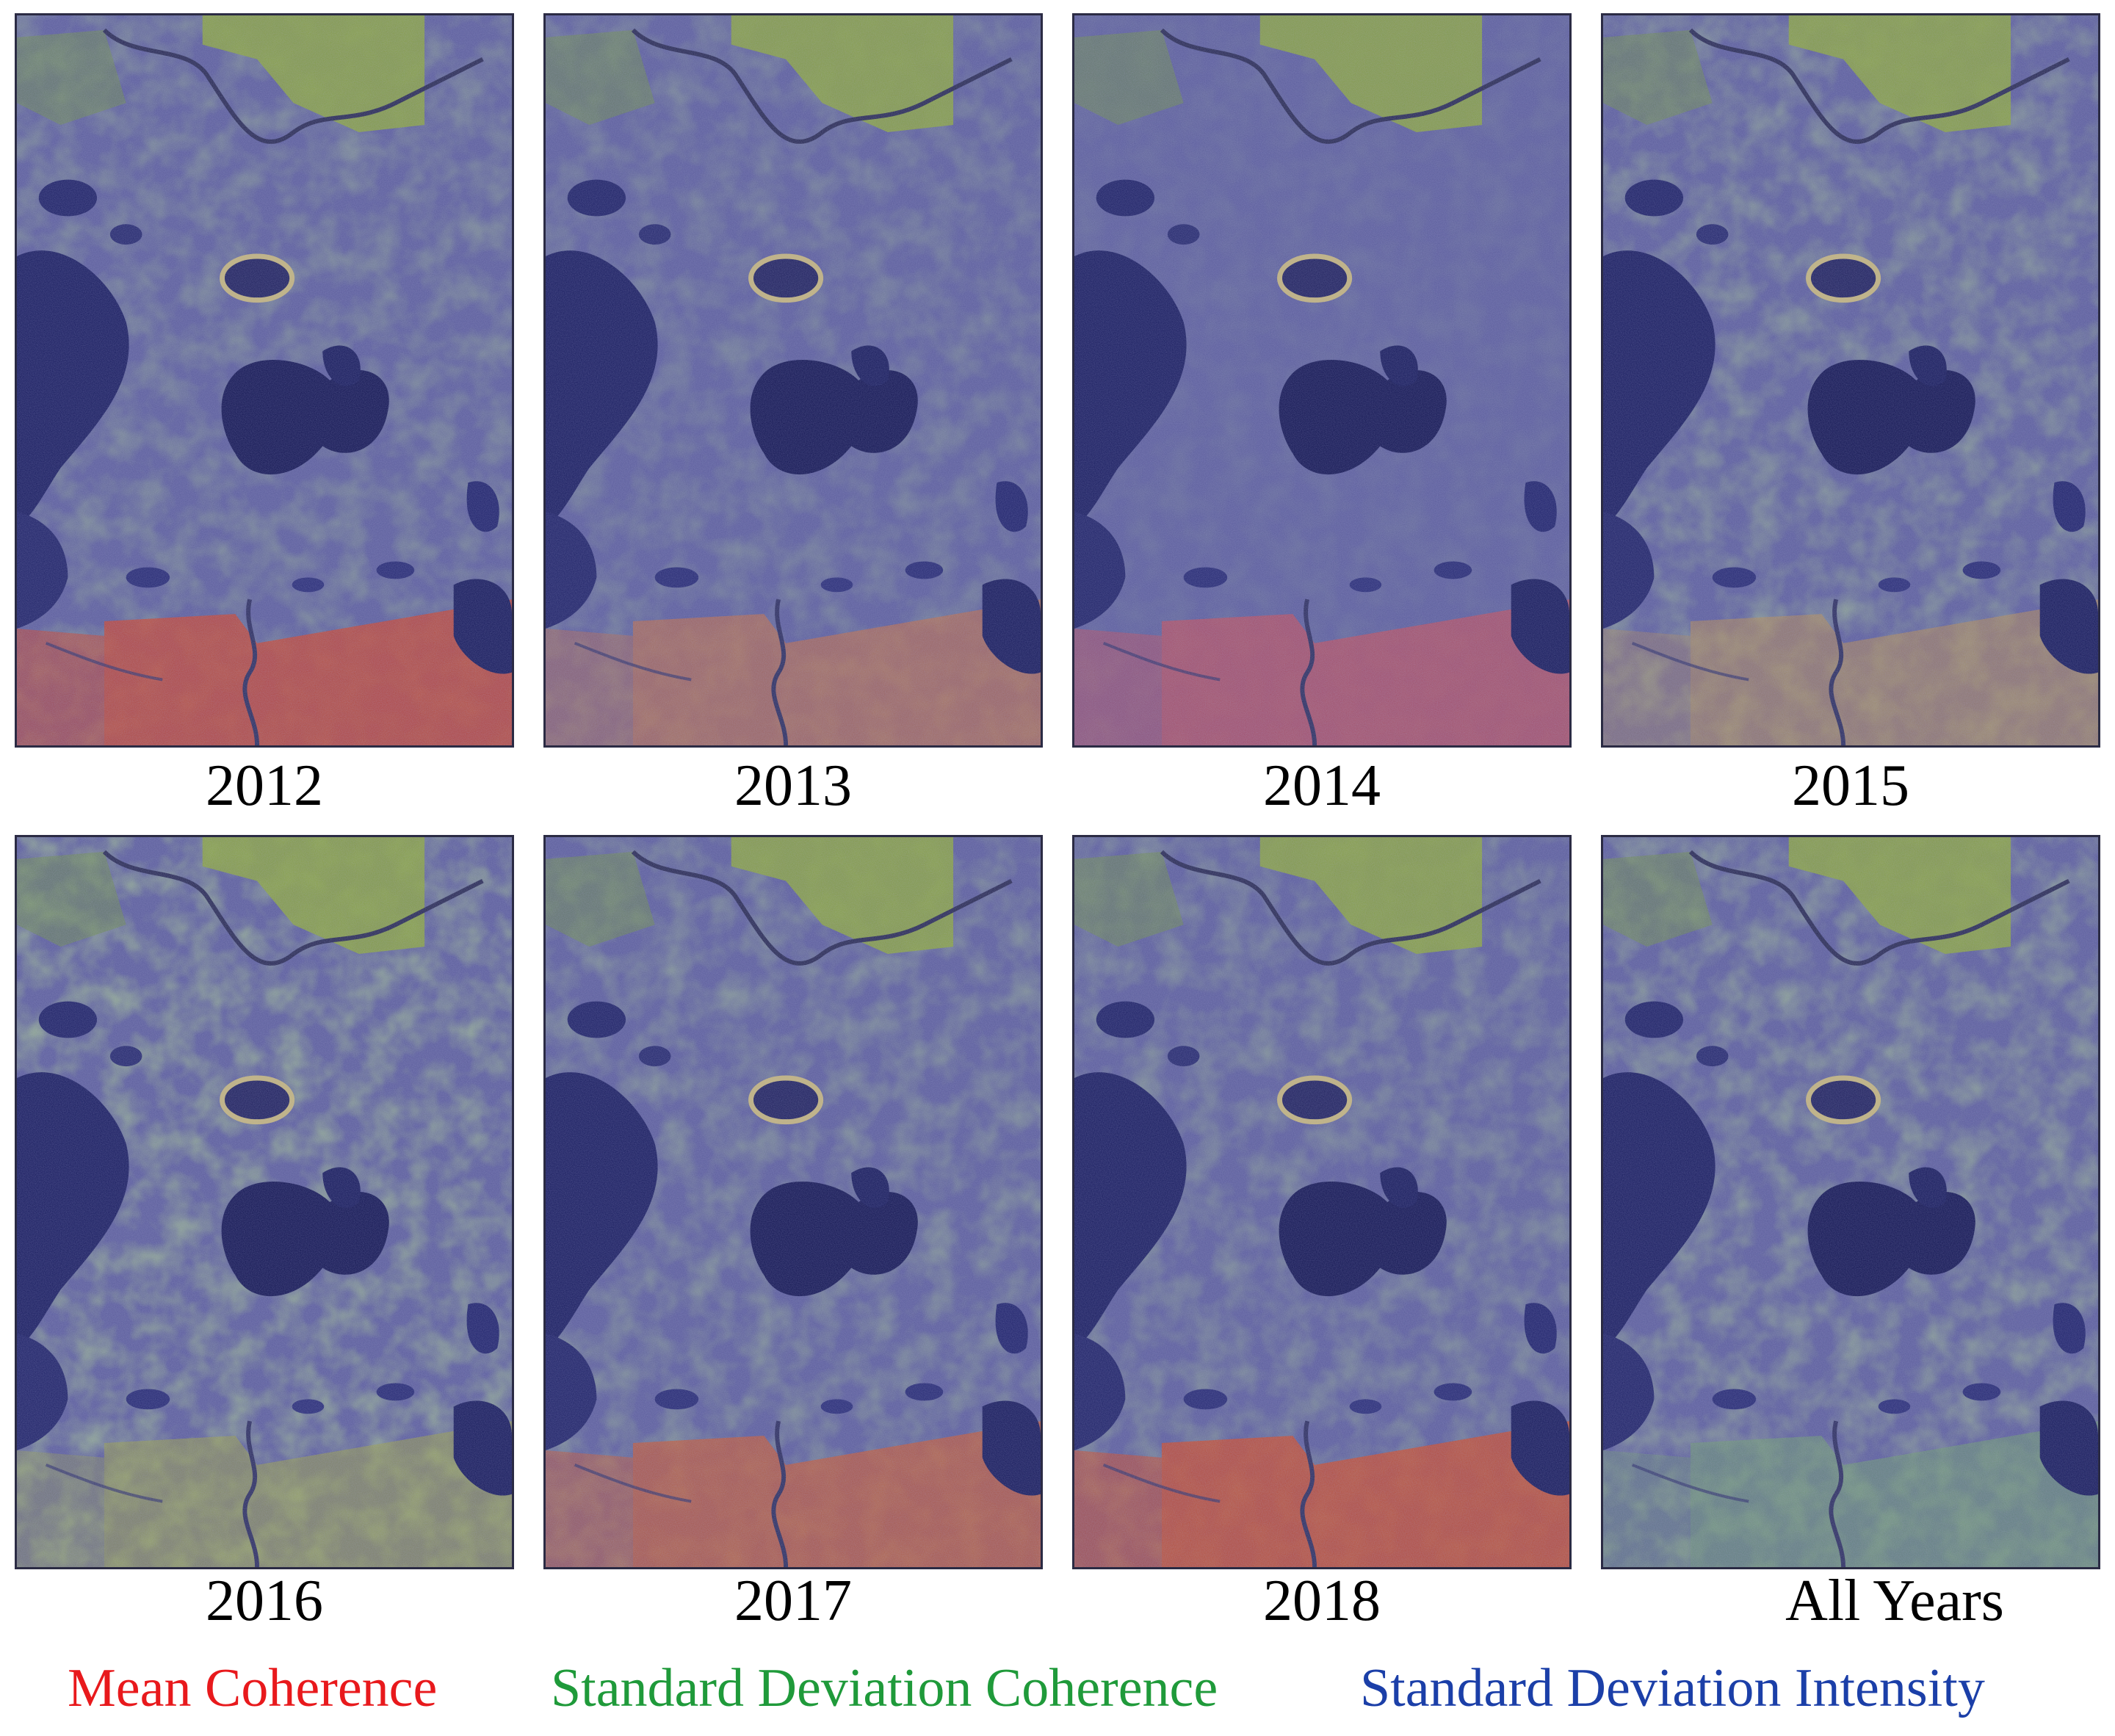  I want to click on panel-caption-2016: 2016, so click(264, 1601).